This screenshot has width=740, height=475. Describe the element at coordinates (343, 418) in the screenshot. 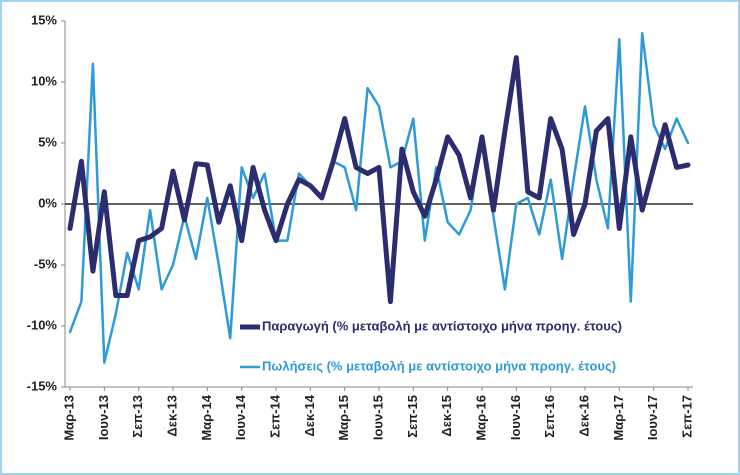

I see `x-tick-label: Μαρ-15` at that location.